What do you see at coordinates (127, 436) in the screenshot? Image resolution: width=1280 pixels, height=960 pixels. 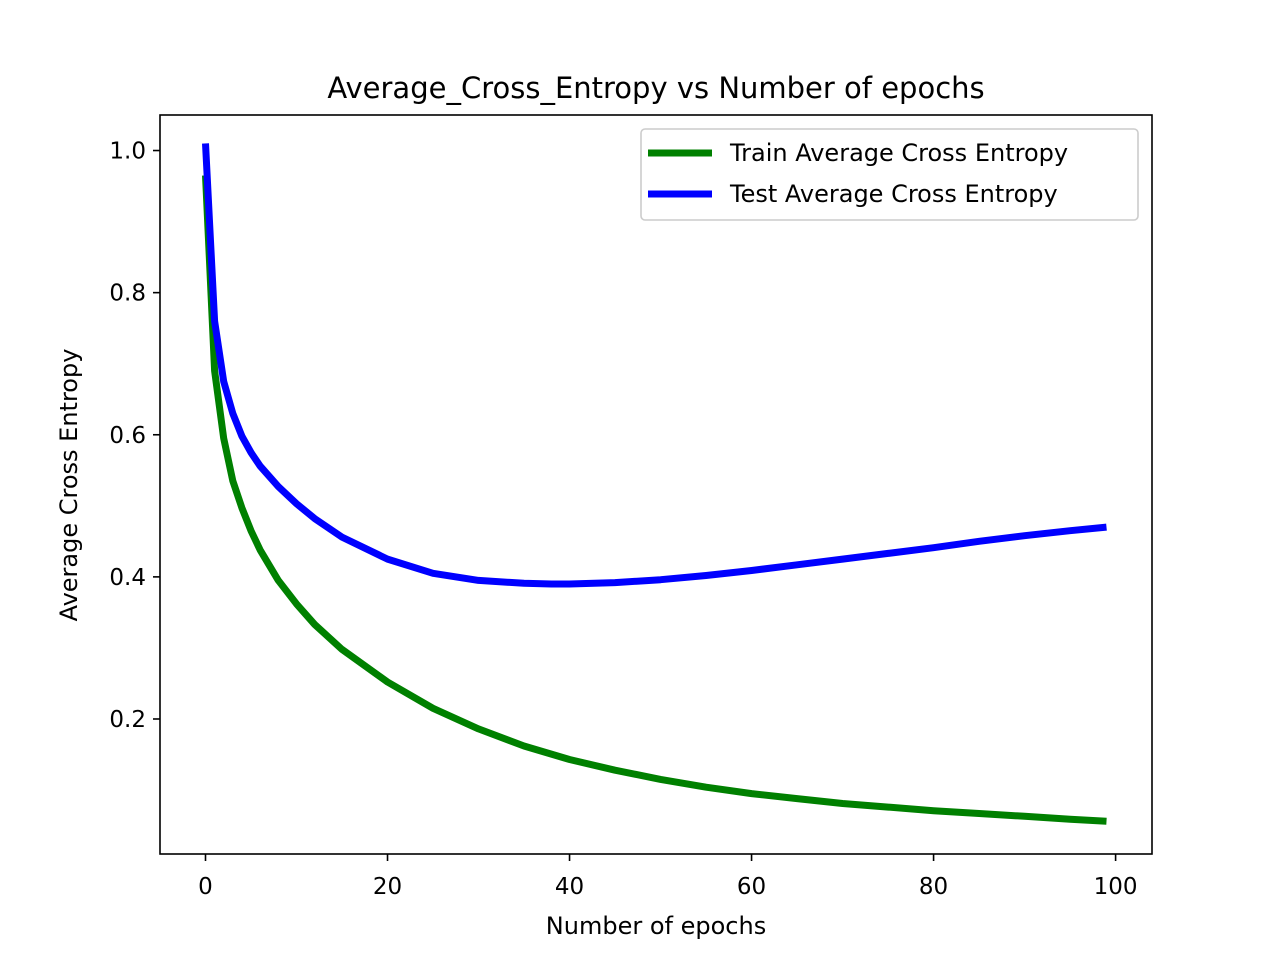 I see `y-tick-label: 0.6` at bounding box center [127, 436].